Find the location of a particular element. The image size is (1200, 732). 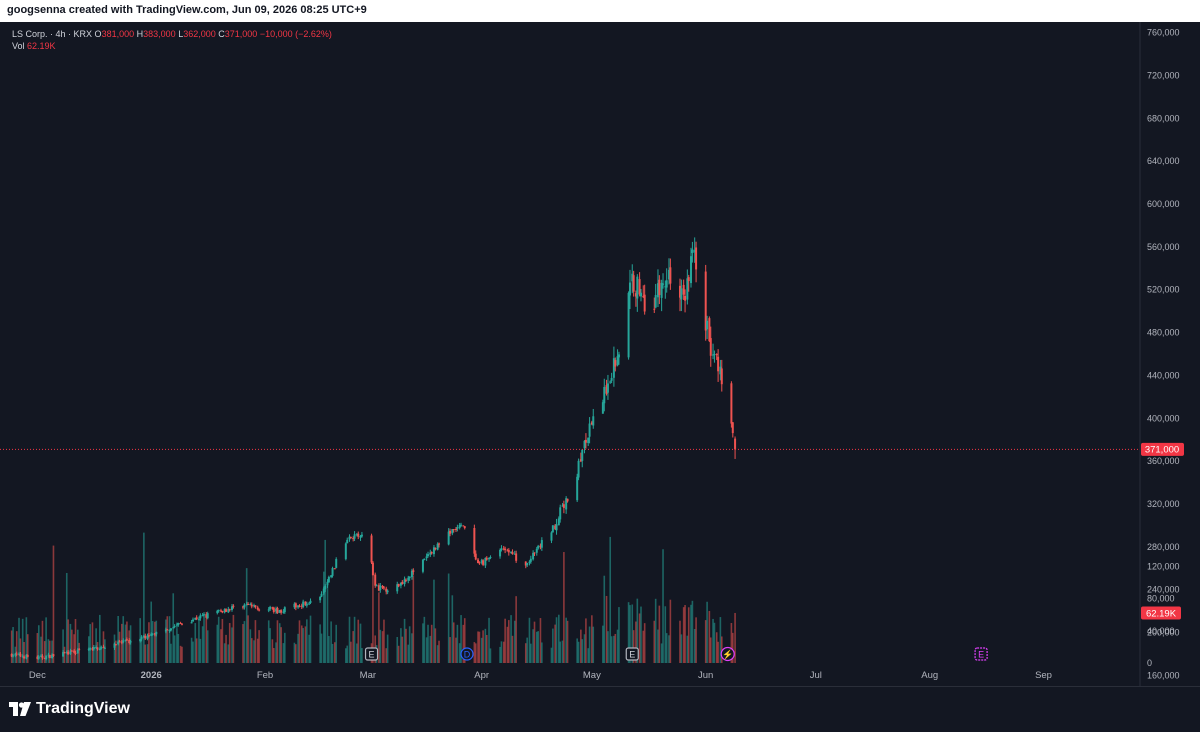

volume-tick-label: 80,000 is located at coordinates (1161, 599).